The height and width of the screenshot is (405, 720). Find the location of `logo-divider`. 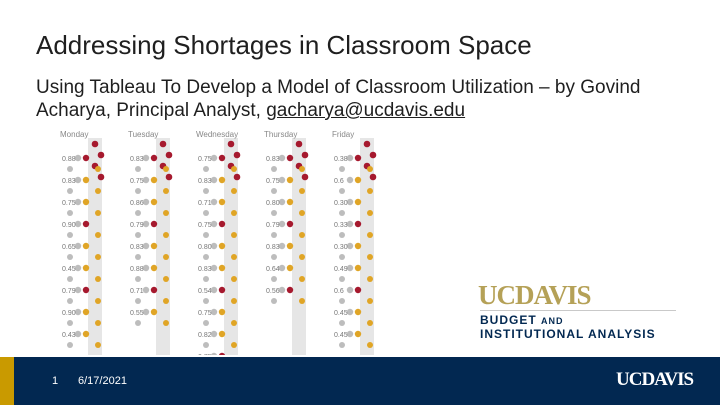

logo-divider is located at coordinates (578, 310).